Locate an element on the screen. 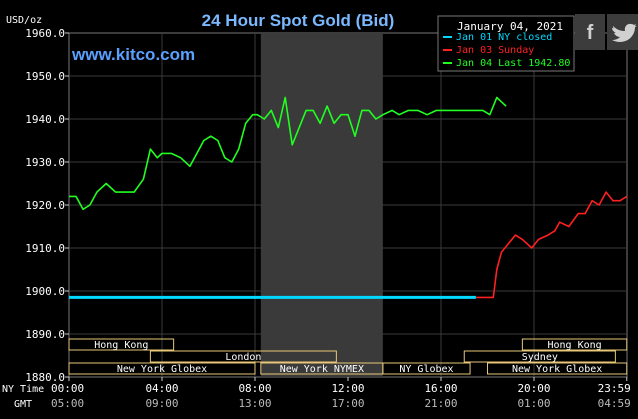  twitter-bird-icon is located at coordinates (624, 32).